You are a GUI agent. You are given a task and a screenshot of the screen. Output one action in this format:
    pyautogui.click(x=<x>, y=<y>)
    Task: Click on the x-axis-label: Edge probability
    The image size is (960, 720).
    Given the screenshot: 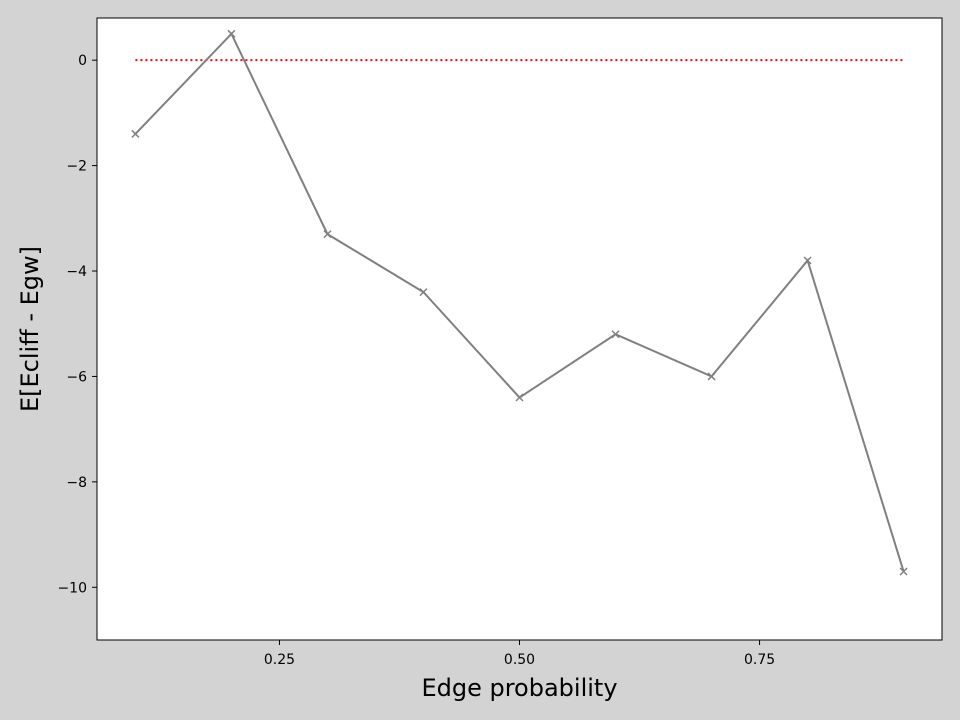 What is the action you would take?
    pyautogui.click(x=519, y=688)
    